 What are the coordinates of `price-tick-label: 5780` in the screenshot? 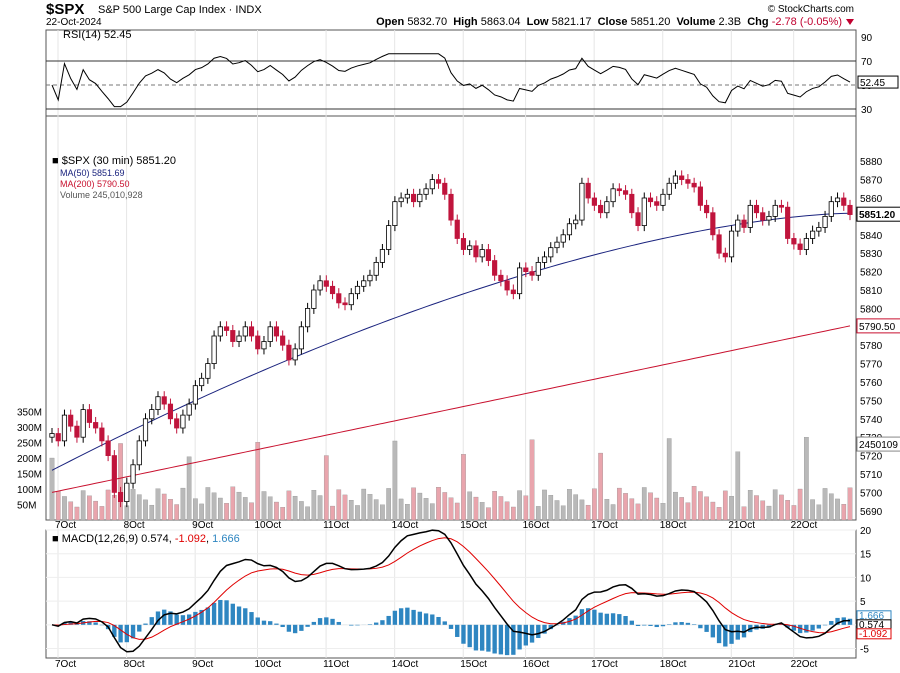 It's located at (871, 346).